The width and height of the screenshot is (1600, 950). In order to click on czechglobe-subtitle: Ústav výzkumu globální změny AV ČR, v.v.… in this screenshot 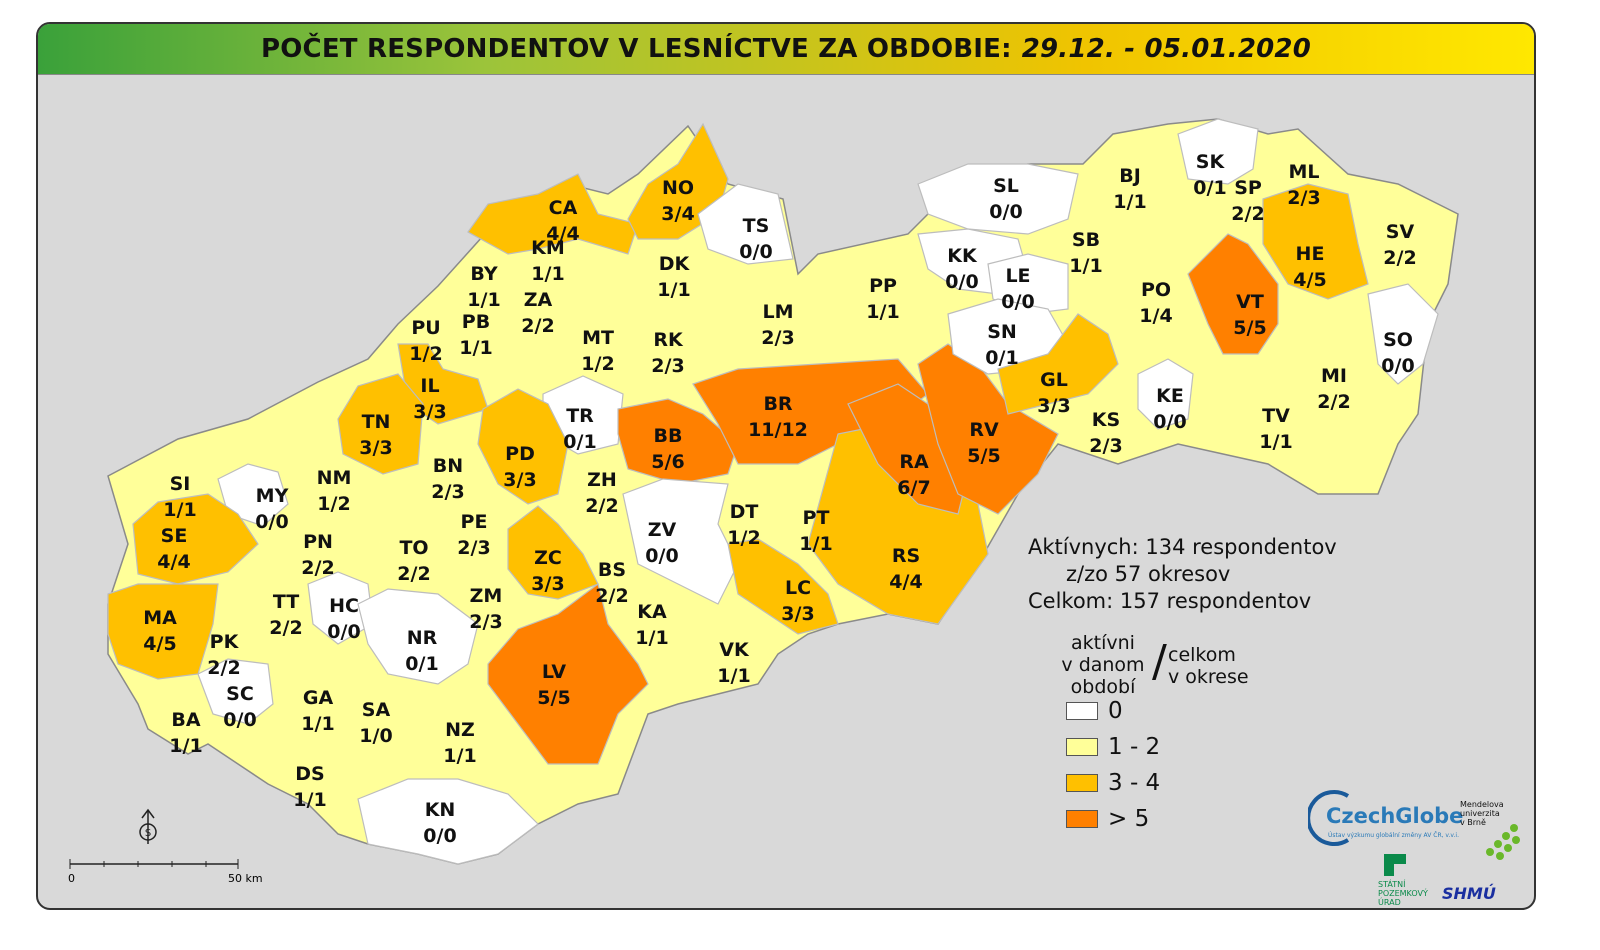, I will do `click(1393, 835)`.